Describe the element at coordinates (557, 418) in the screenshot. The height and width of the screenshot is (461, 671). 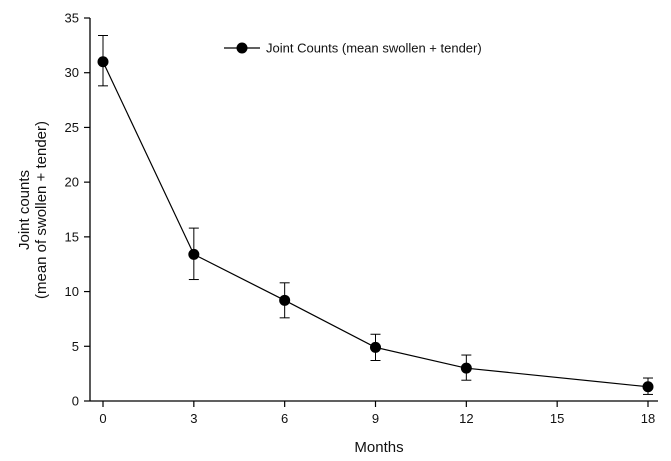
I see `x-tick-label: 15` at that location.